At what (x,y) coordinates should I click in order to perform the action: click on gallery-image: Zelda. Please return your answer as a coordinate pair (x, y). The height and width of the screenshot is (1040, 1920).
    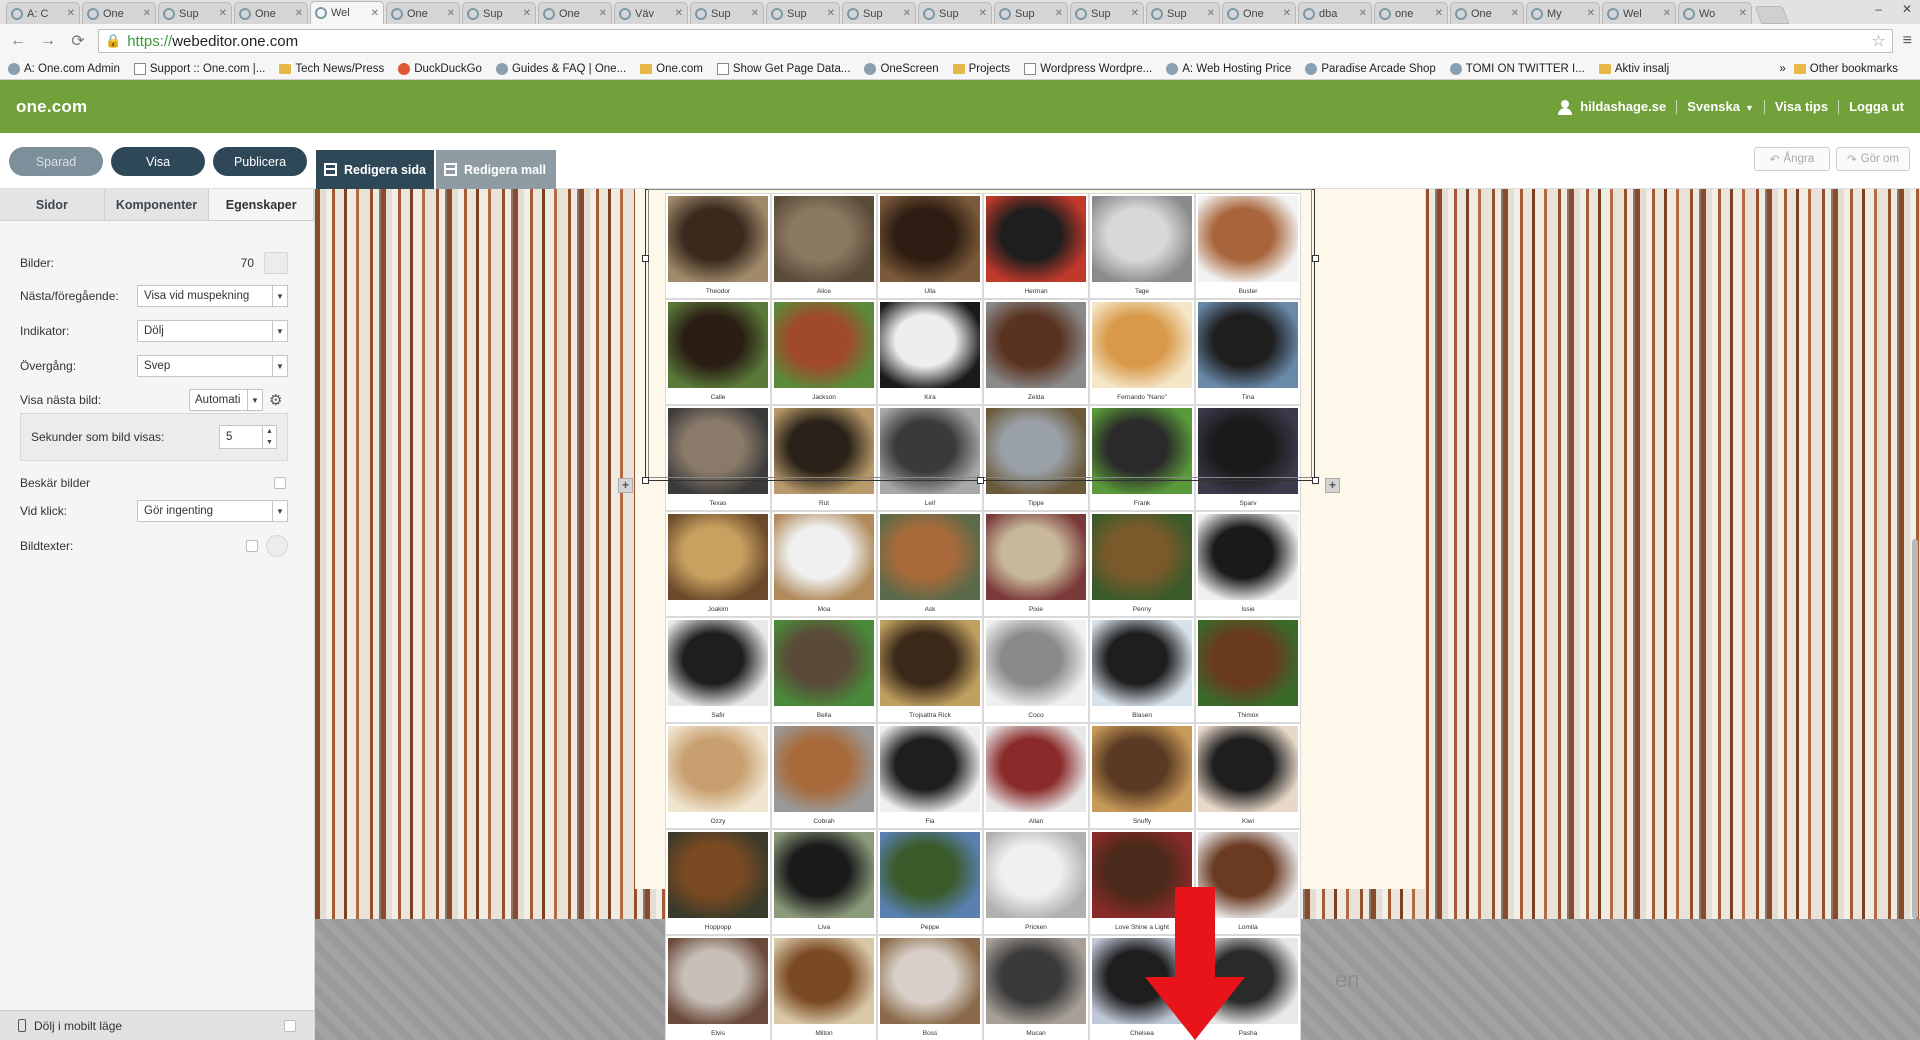
    Looking at the image, I should click on (1036, 352).